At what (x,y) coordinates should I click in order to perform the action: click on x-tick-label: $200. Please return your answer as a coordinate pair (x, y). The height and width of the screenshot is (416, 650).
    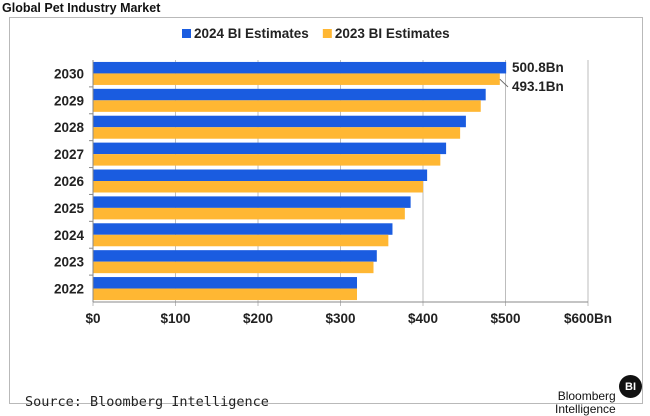
    Looking at the image, I should click on (258, 318).